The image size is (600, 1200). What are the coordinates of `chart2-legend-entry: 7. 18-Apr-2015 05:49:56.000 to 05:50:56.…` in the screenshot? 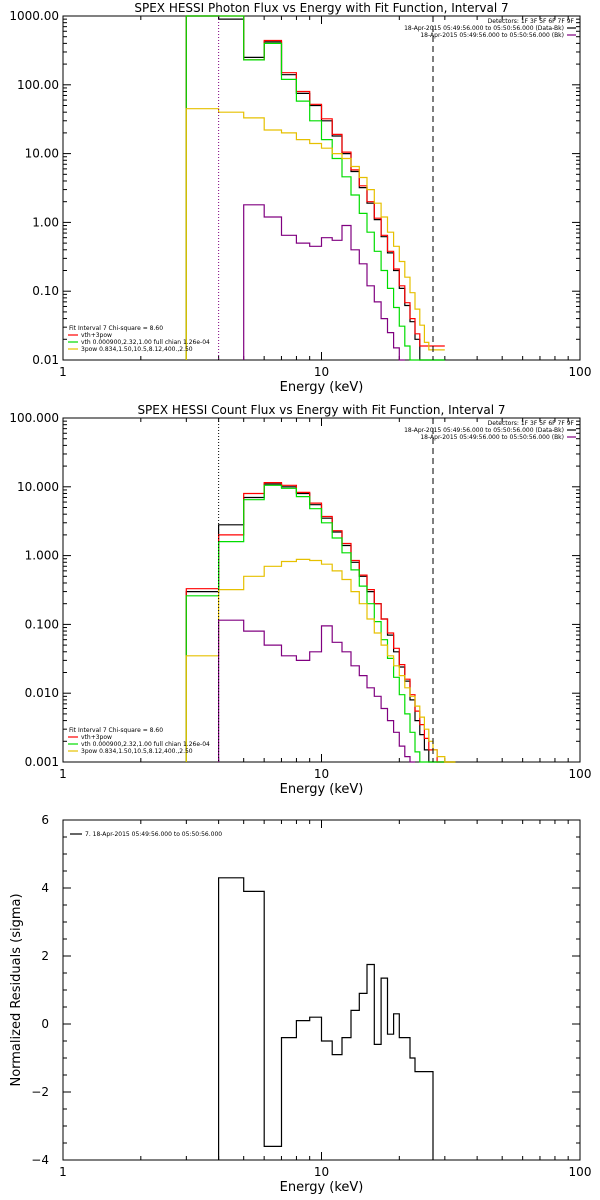 It's located at (153, 834).